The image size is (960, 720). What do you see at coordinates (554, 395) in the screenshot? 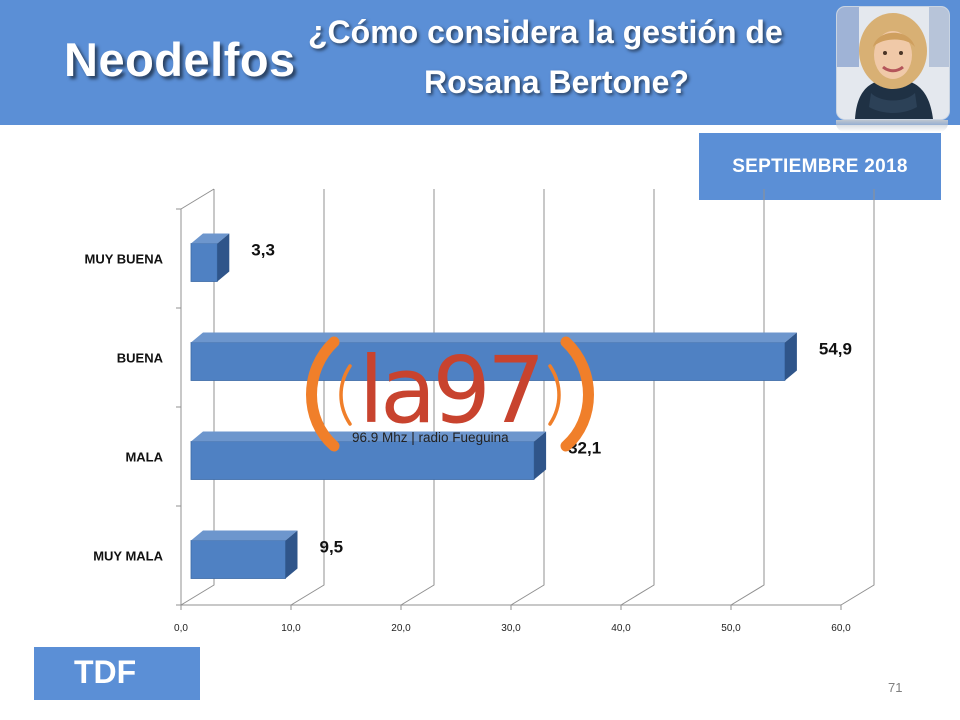
I see `logo-right-inner-arc` at bounding box center [554, 395].